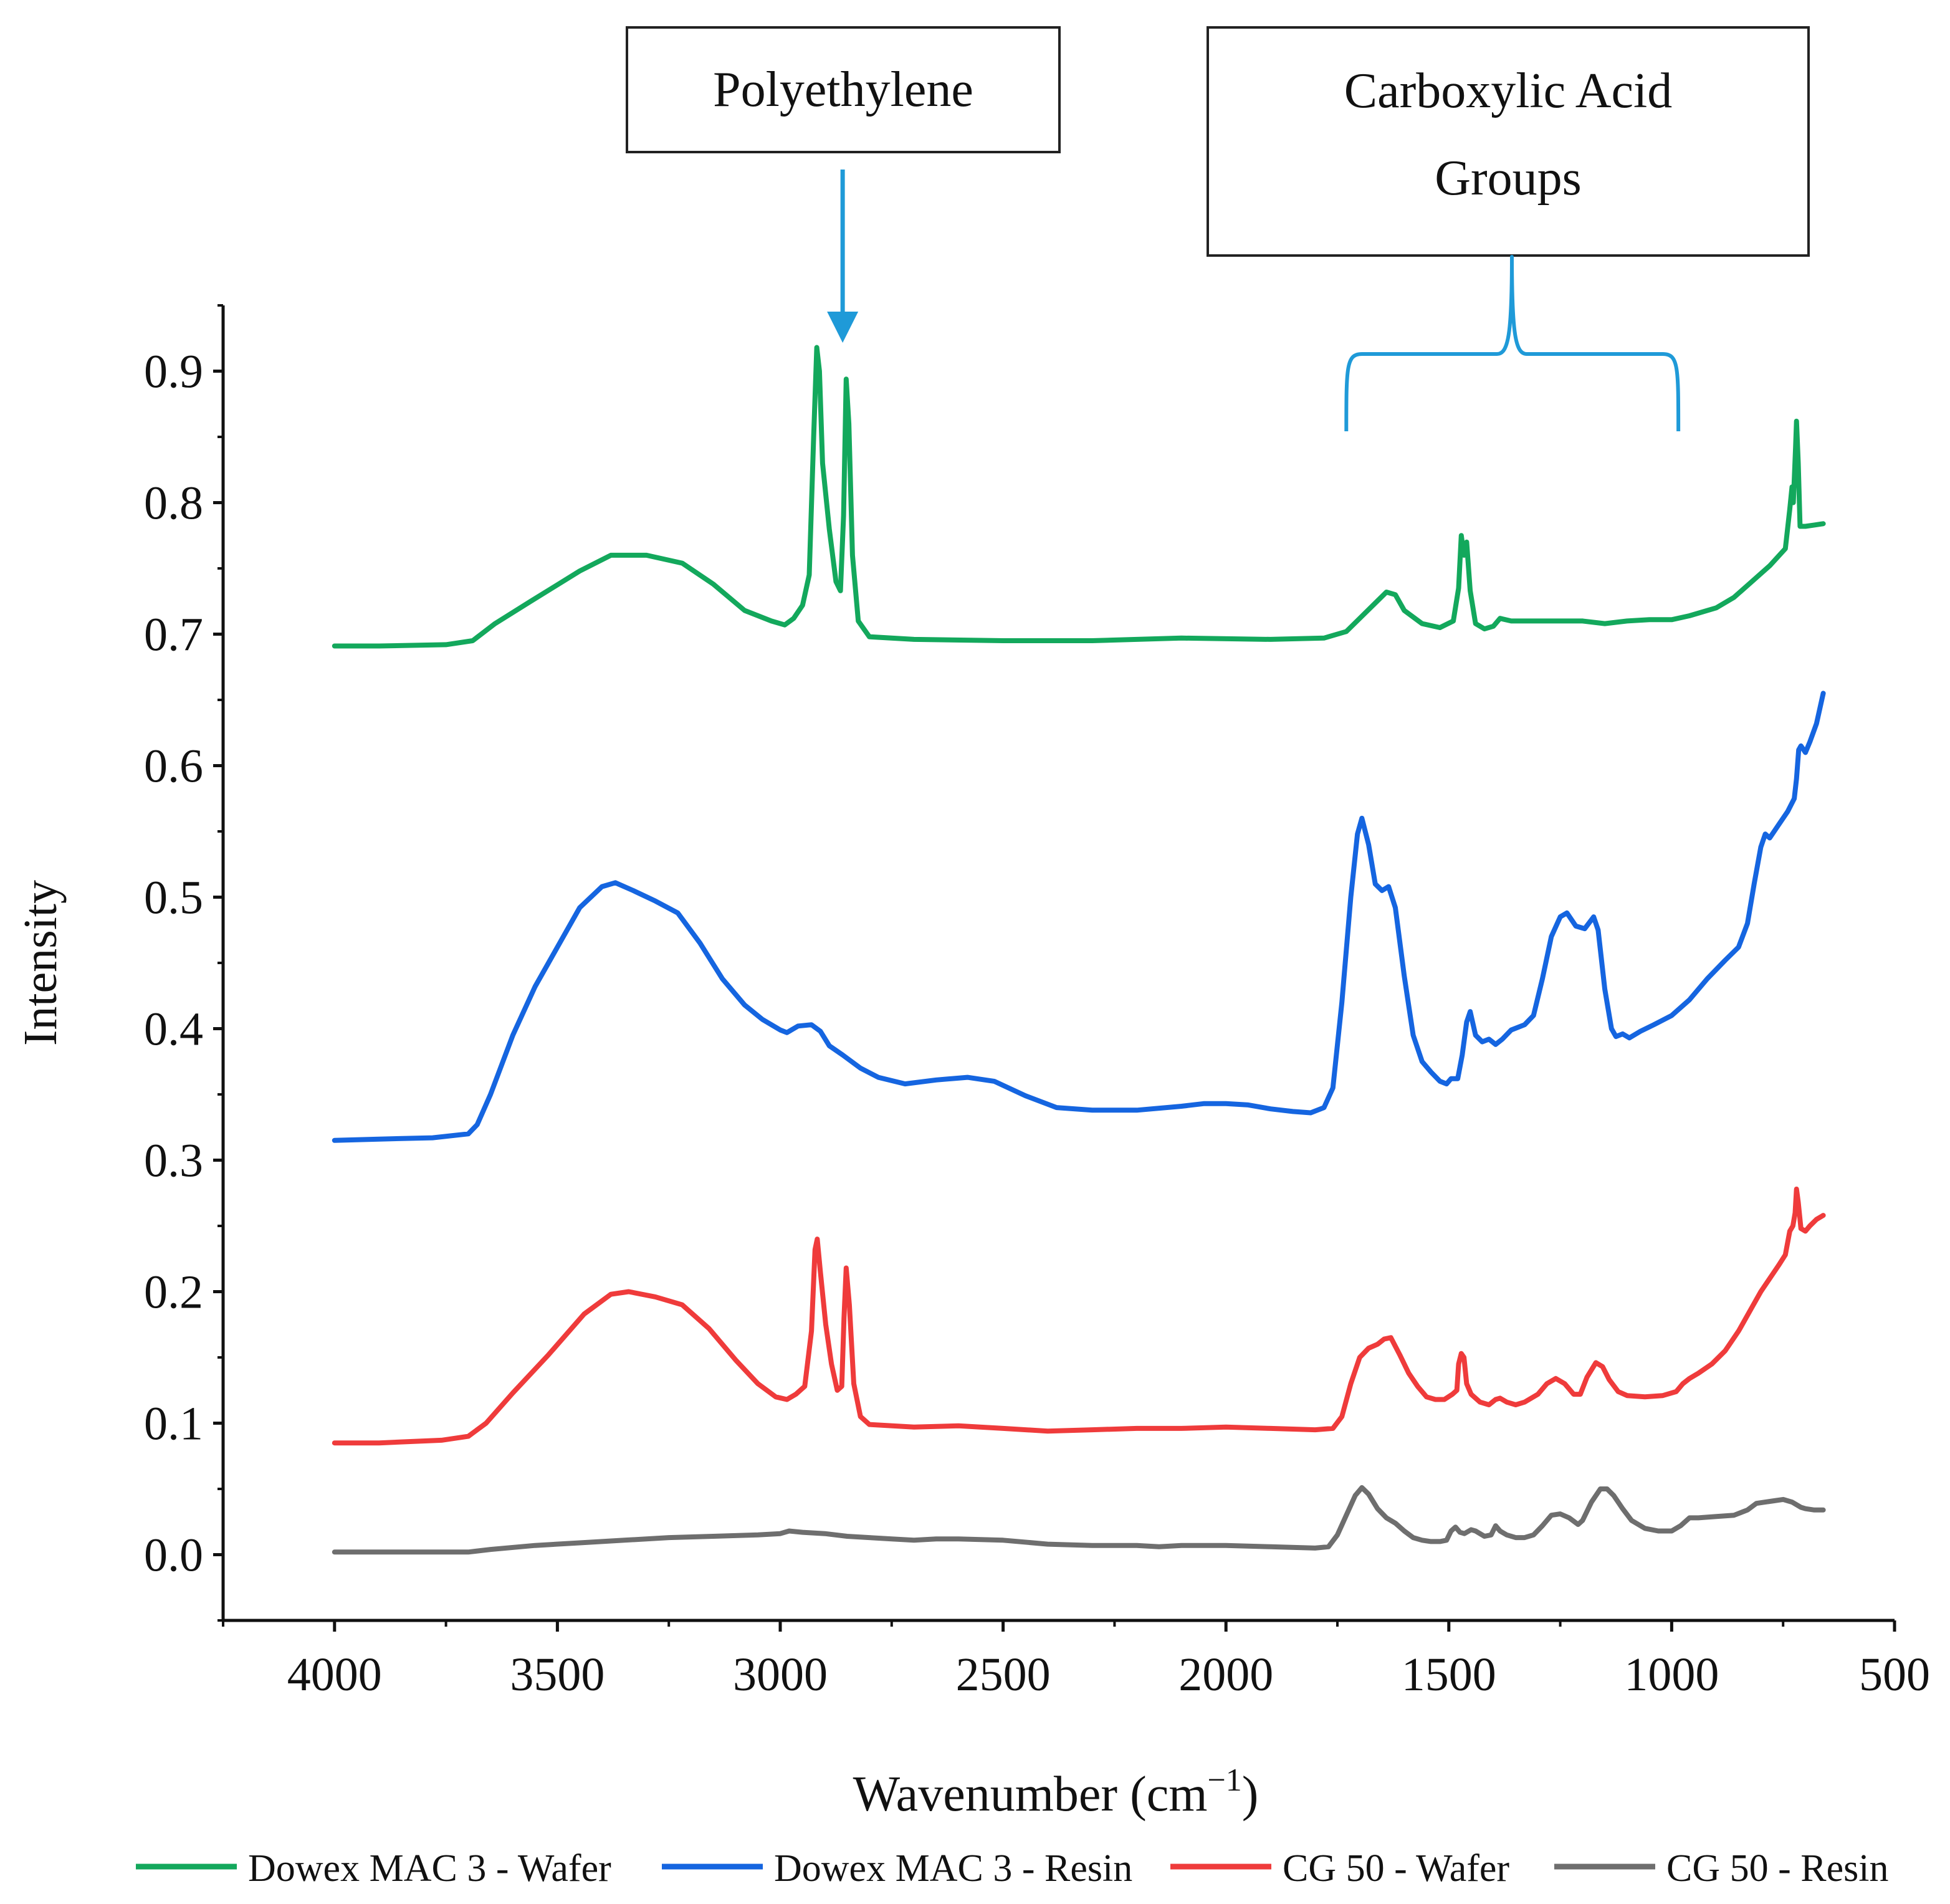 This screenshot has width=1950, height=1904. What do you see at coordinates (1512, 344) in the screenshot?
I see `carboxylic-brace` at bounding box center [1512, 344].